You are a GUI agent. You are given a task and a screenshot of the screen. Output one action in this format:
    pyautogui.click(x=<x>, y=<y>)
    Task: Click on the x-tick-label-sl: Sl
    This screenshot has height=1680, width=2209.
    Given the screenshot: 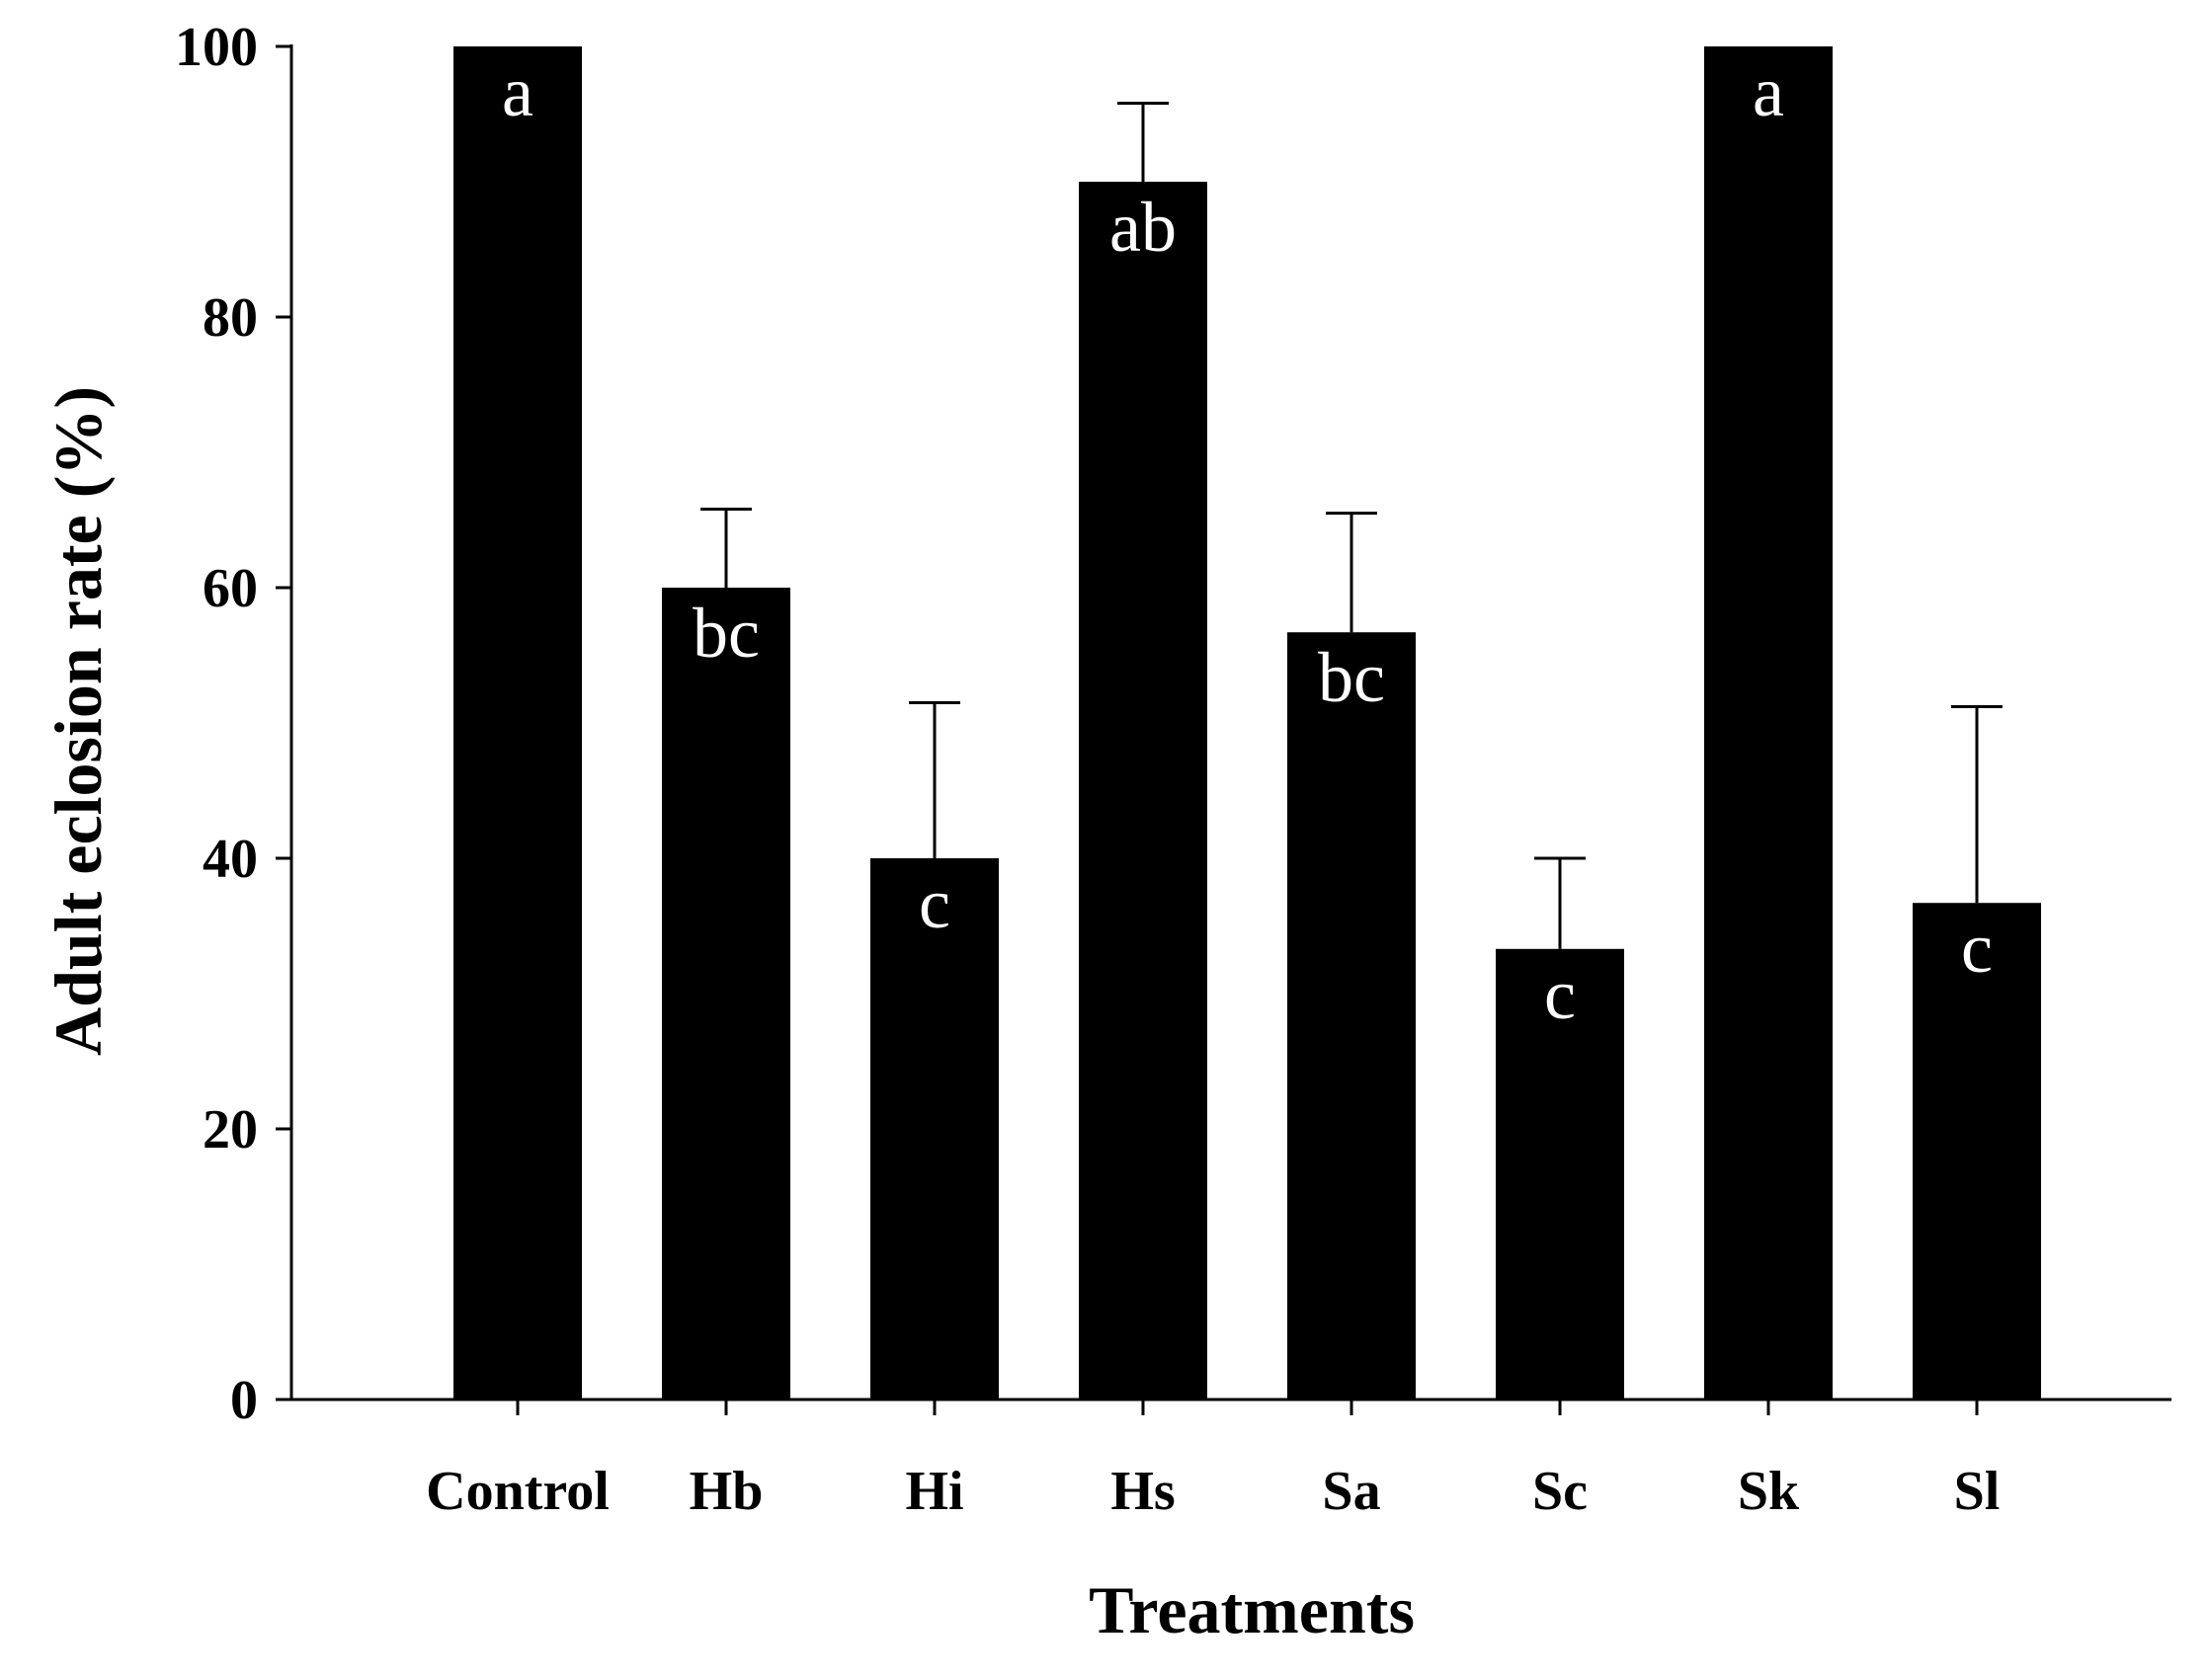 What is the action you would take?
    pyautogui.click(x=1977, y=1491)
    